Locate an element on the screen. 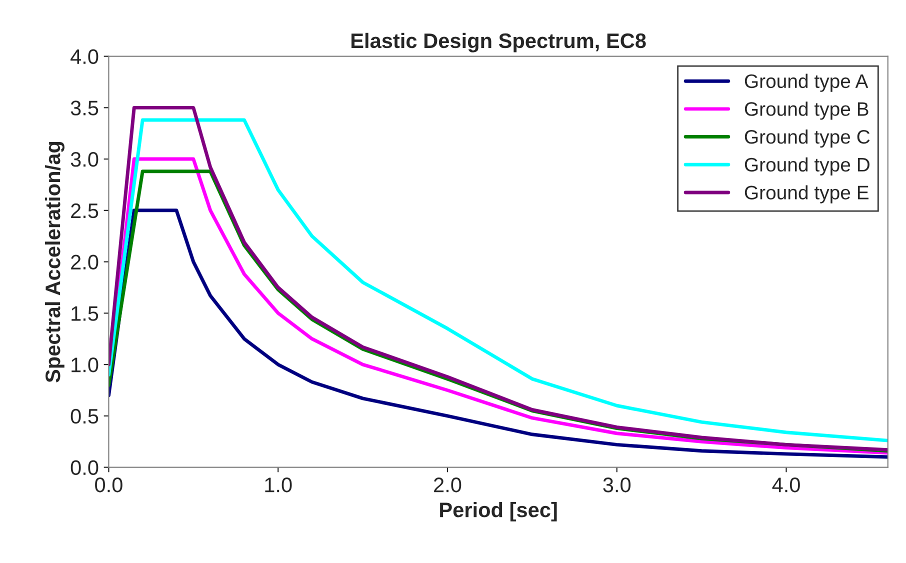 This screenshot has width=906, height=563. y-tick-label: 1.0 is located at coordinates (85, 365).